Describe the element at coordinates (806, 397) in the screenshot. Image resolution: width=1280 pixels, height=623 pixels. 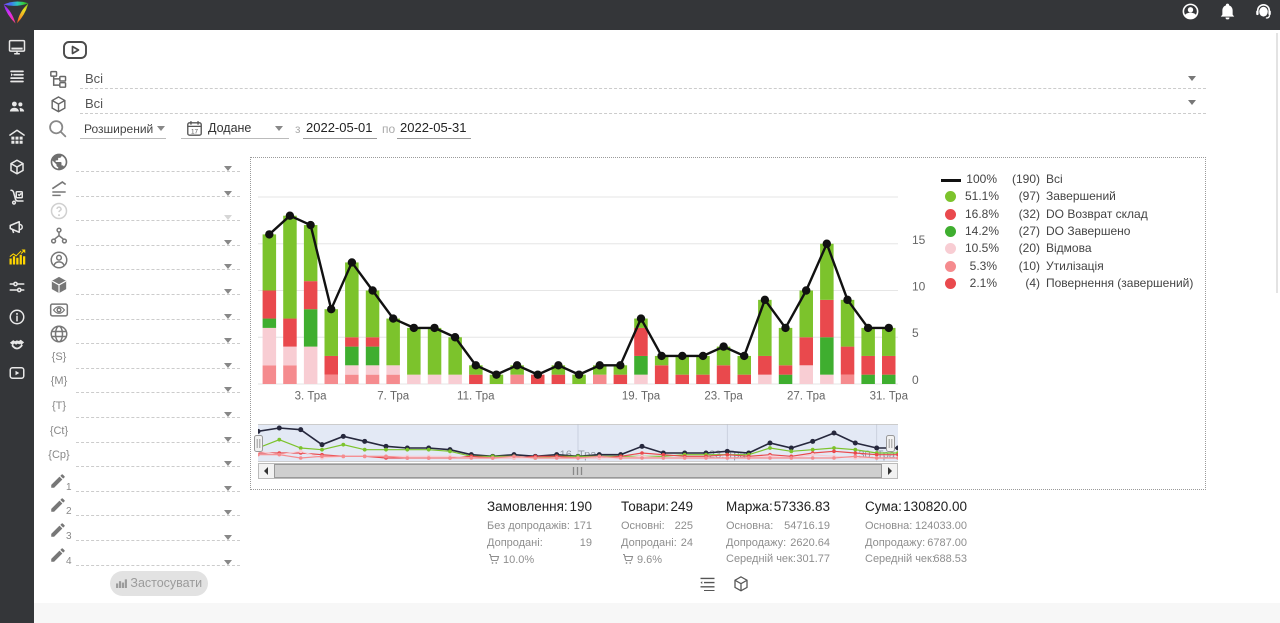
I see `svg-text: 27. Тра` at that location.